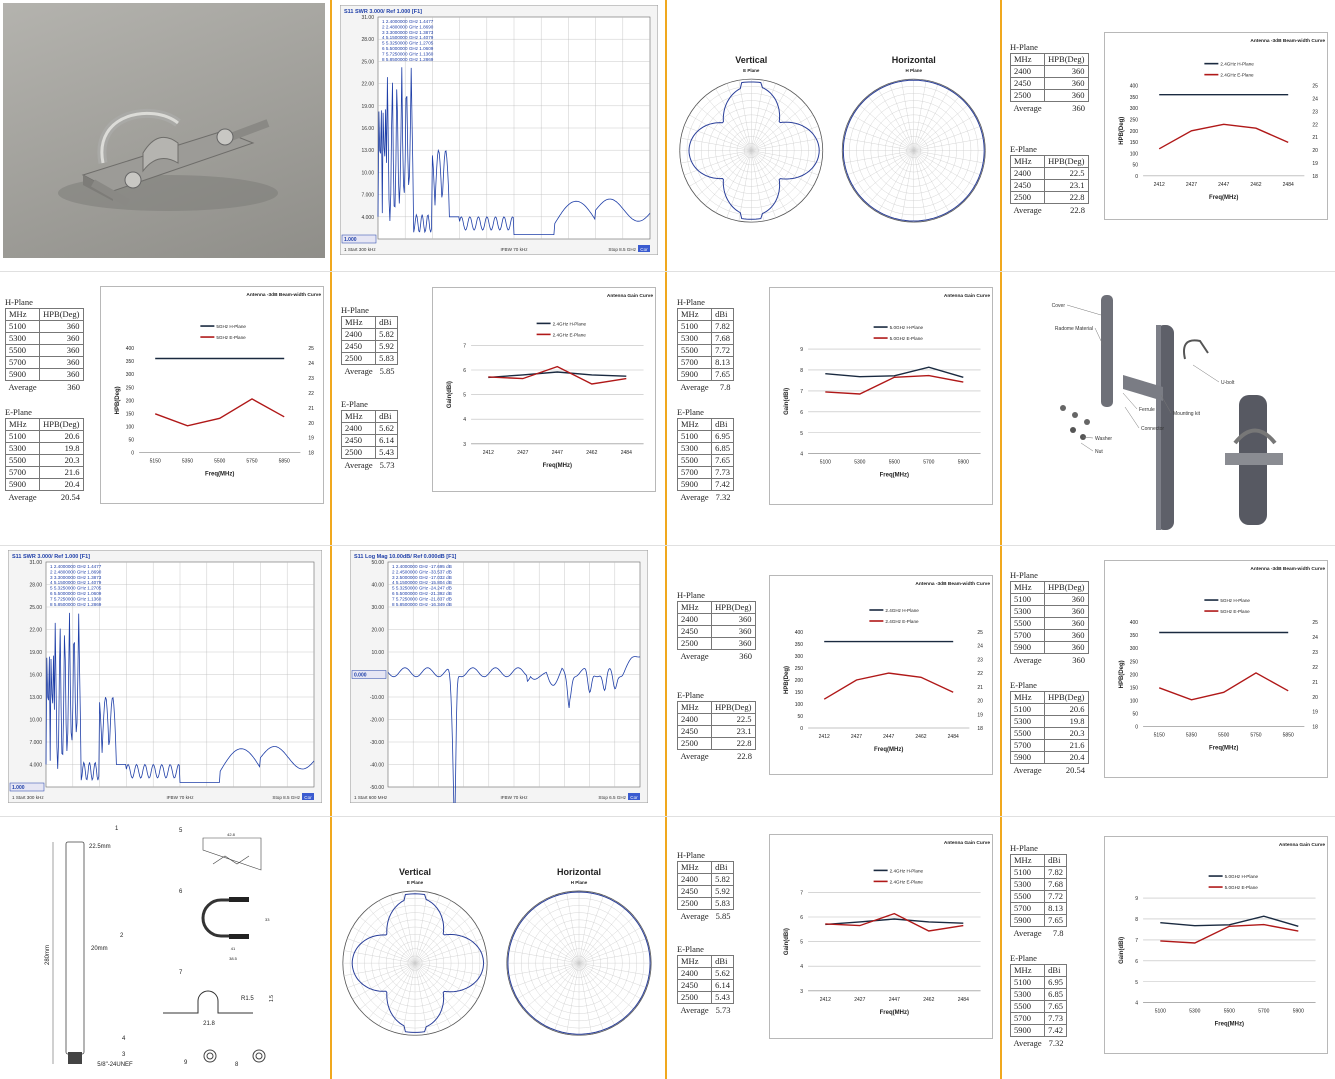 This screenshot has width=1335, height=1079. What do you see at coordinates (1263, 1012) in the screenshot?
I see `x-tick-label: 5700` at bounding box center [1263, 1012].